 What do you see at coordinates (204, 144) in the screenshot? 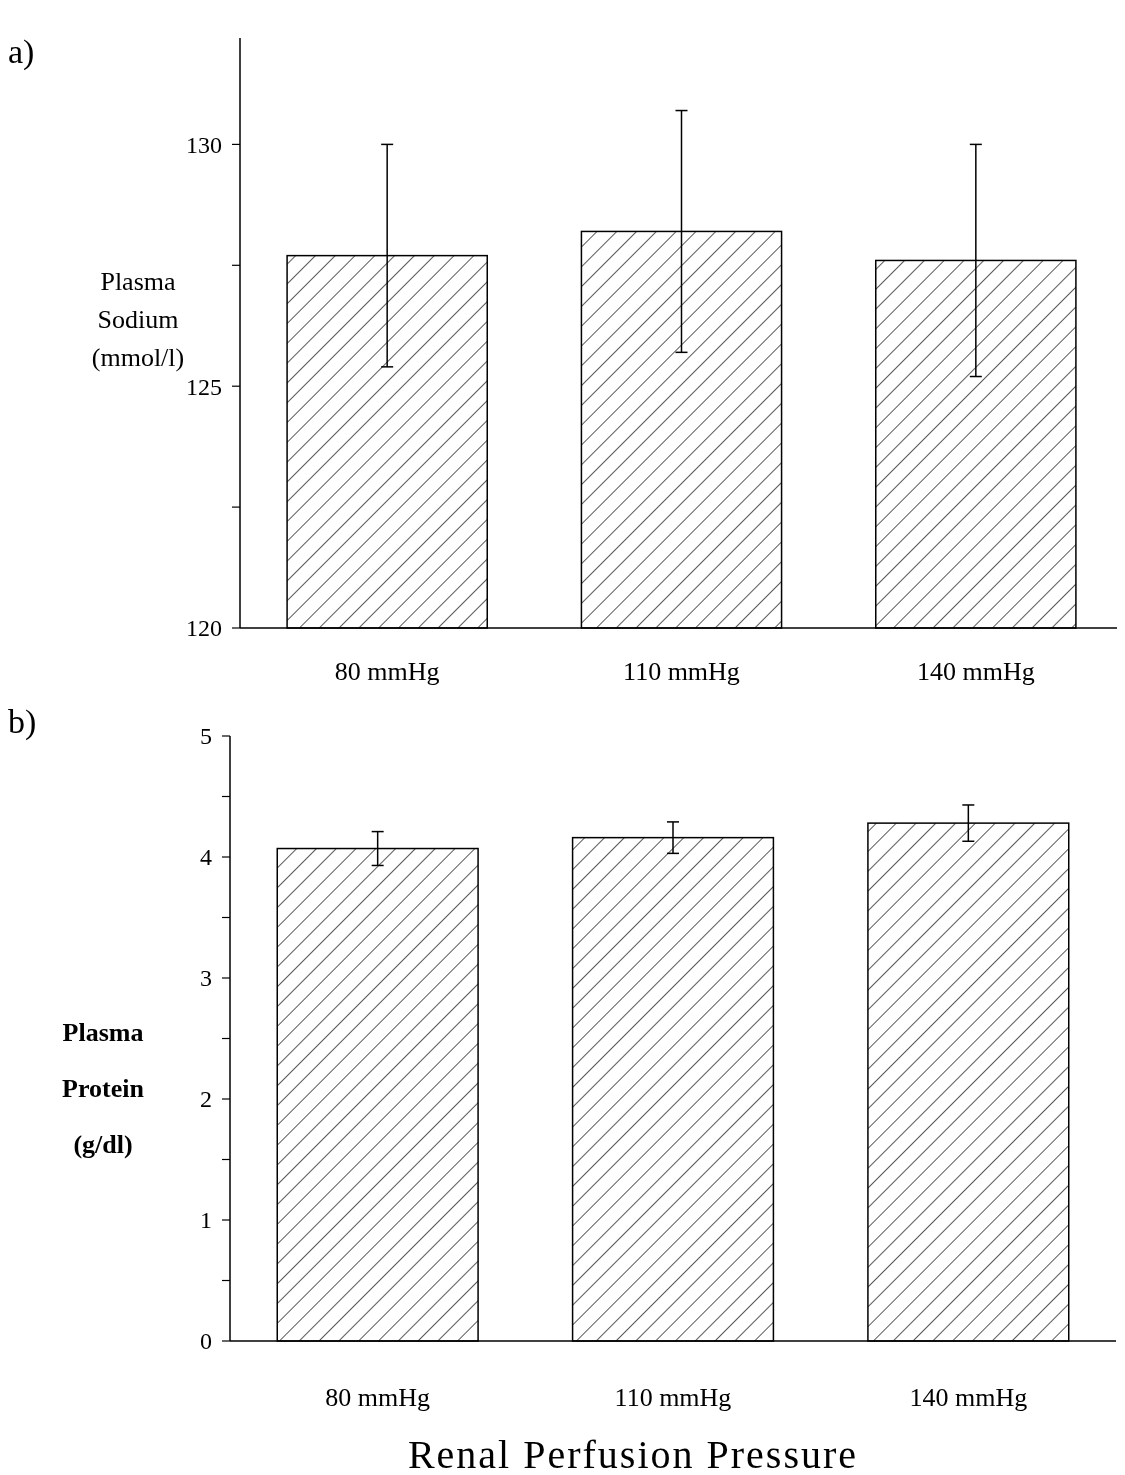
I see `y-tick-label: 130` at bounding box center [204, 144].